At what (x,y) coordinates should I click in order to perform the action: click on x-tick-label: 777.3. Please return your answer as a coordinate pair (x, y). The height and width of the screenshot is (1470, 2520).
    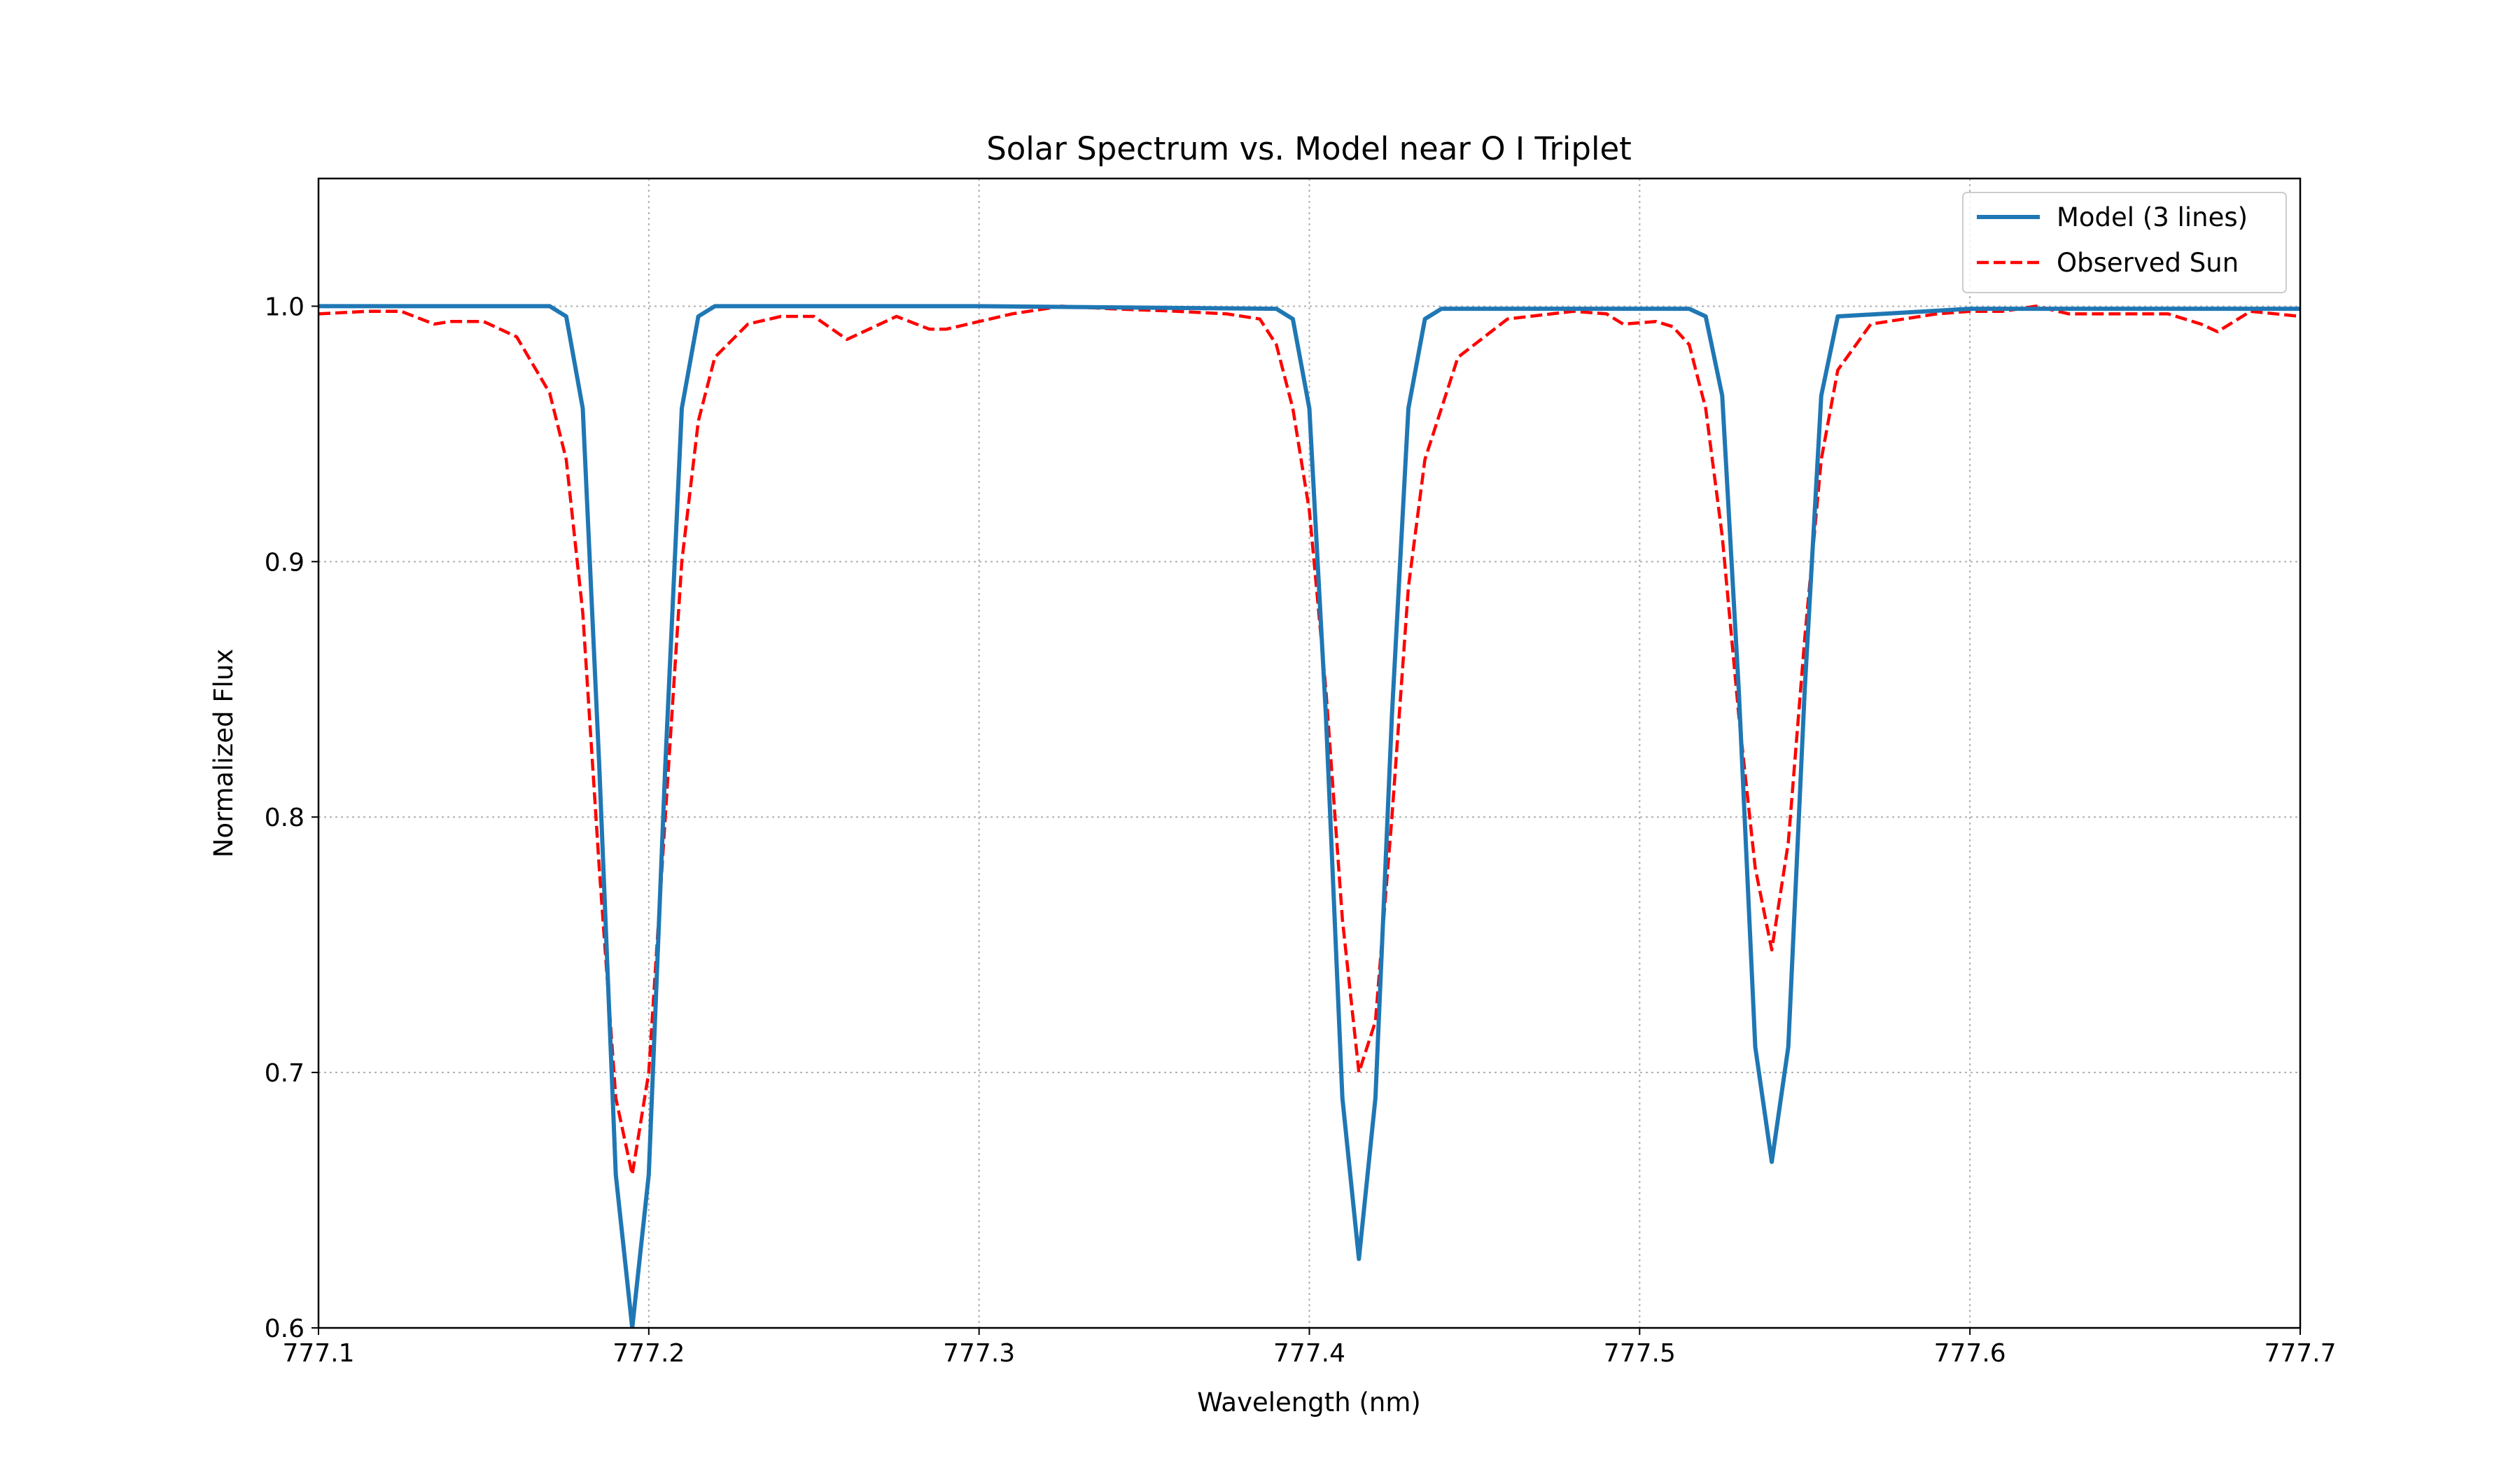
    Looking at the image, I should click on (979, 1353).